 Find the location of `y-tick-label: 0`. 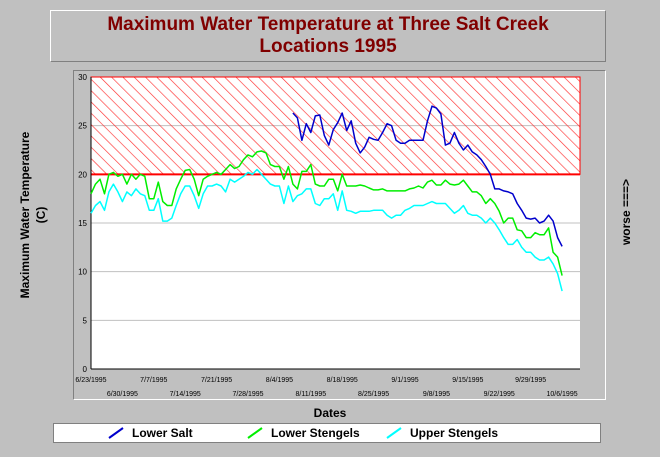

y-tick-label: 0 is located at coordinates (85, 369).